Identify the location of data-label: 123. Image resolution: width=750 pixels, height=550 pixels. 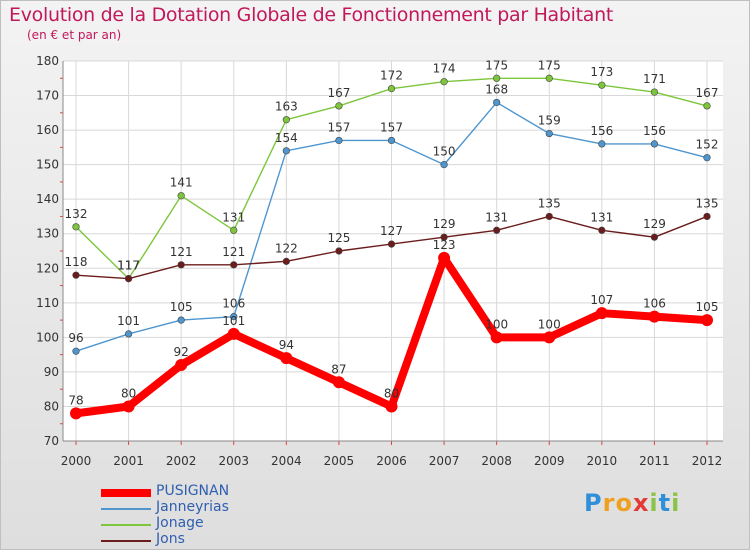
(444, 245).